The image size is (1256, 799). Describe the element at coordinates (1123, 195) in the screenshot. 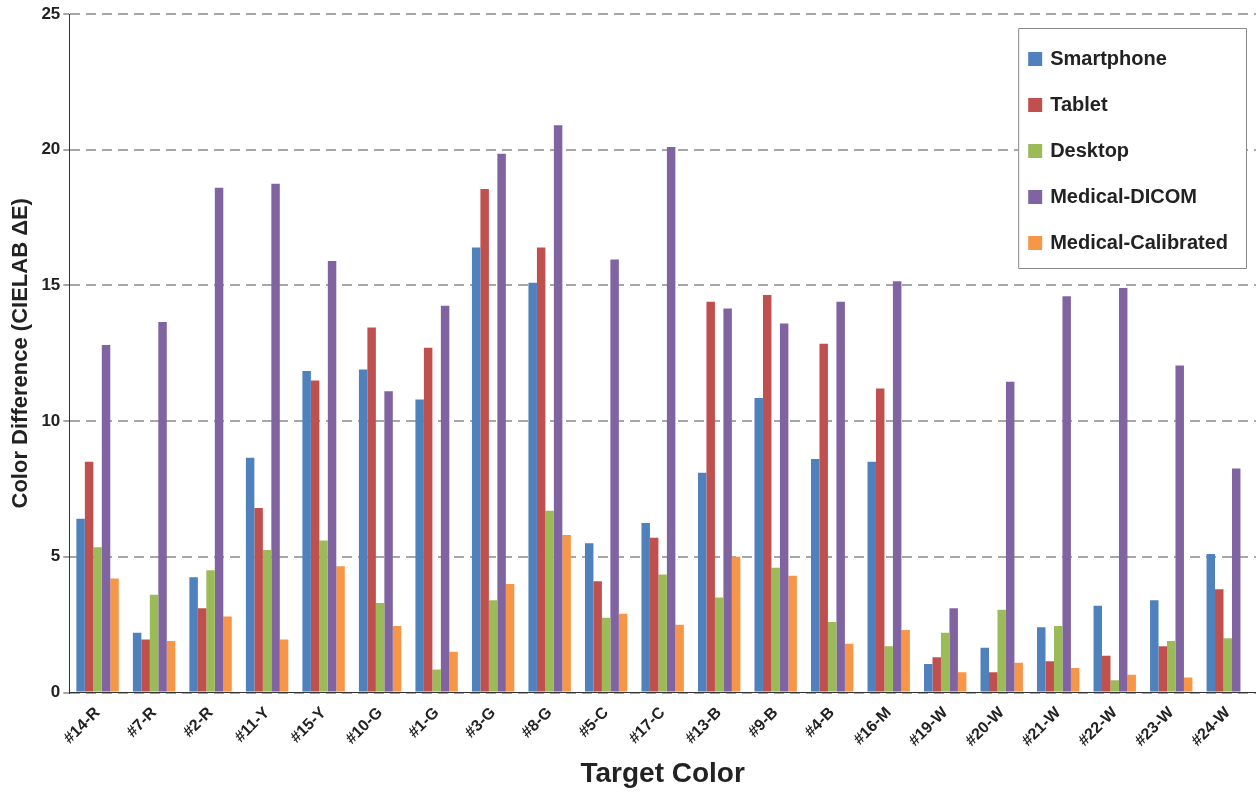

I see `legend-label: Medical-DICOM` at that location.